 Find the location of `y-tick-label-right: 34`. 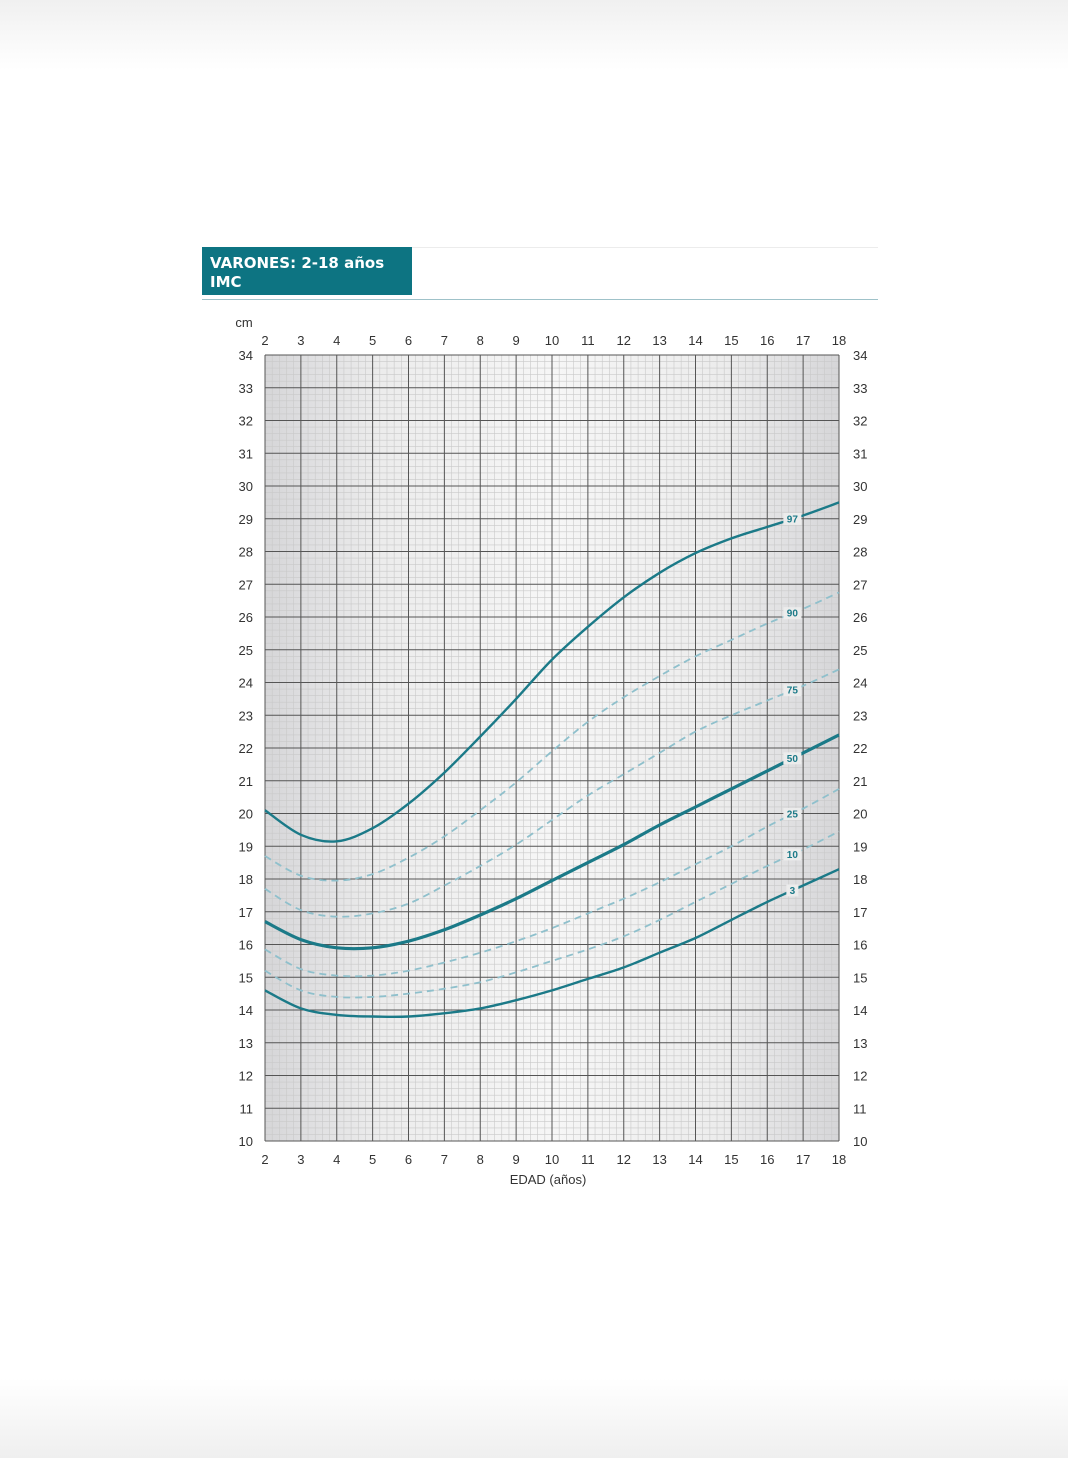

y-tick-label-right: 34 is located at coordinates (860, 355).